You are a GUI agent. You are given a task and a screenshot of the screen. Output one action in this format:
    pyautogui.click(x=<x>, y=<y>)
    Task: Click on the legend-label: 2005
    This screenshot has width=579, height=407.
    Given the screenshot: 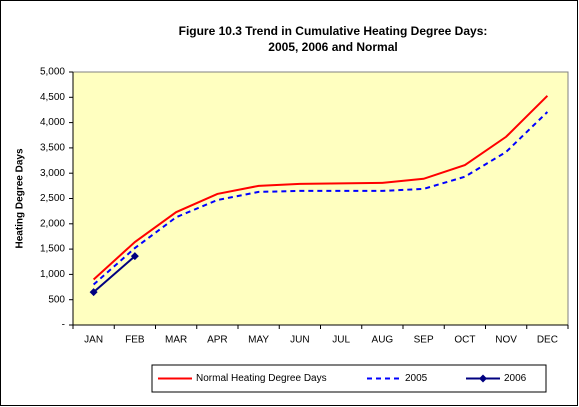 What is the action you would take?
    pyautogui.click(x=416, y=378)
    